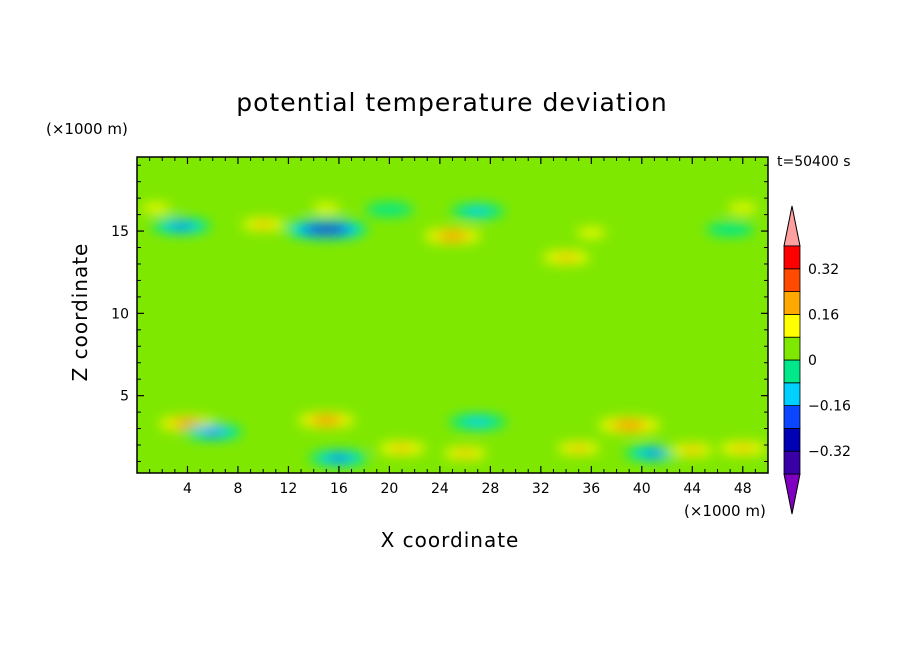  What do you see at coordinates (792, 226) in the screenshot?
I see `colorbar-max-arrow` at bounding box center [792, 226].